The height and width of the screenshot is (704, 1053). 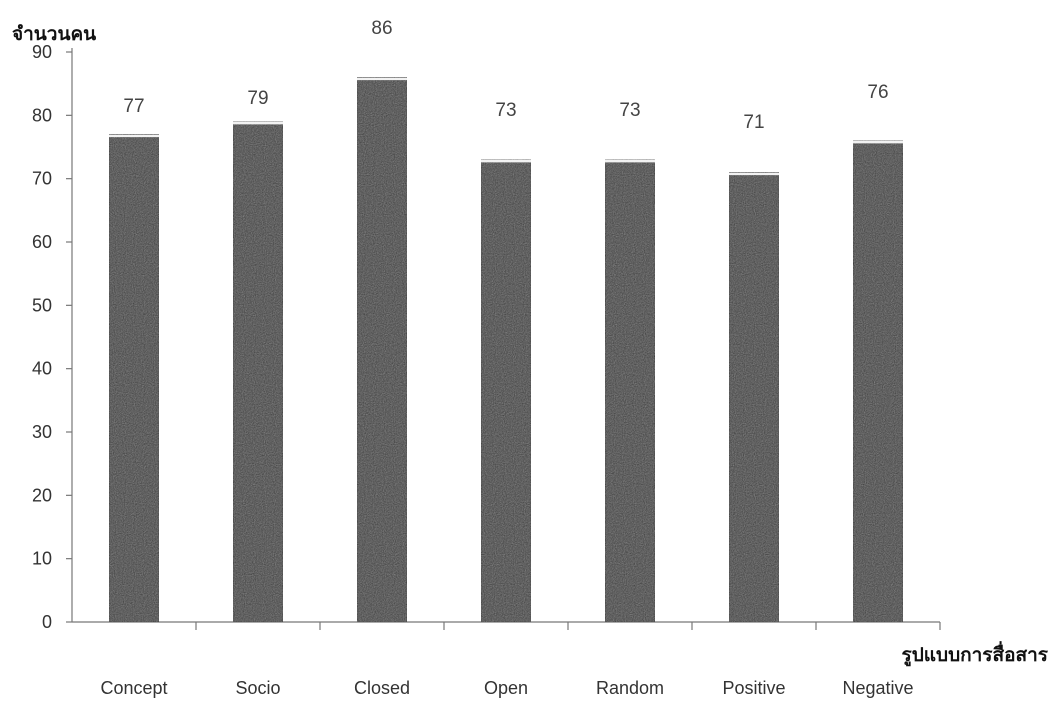 I want to click on value-label-concept: 77, so click(x=133, y=106).